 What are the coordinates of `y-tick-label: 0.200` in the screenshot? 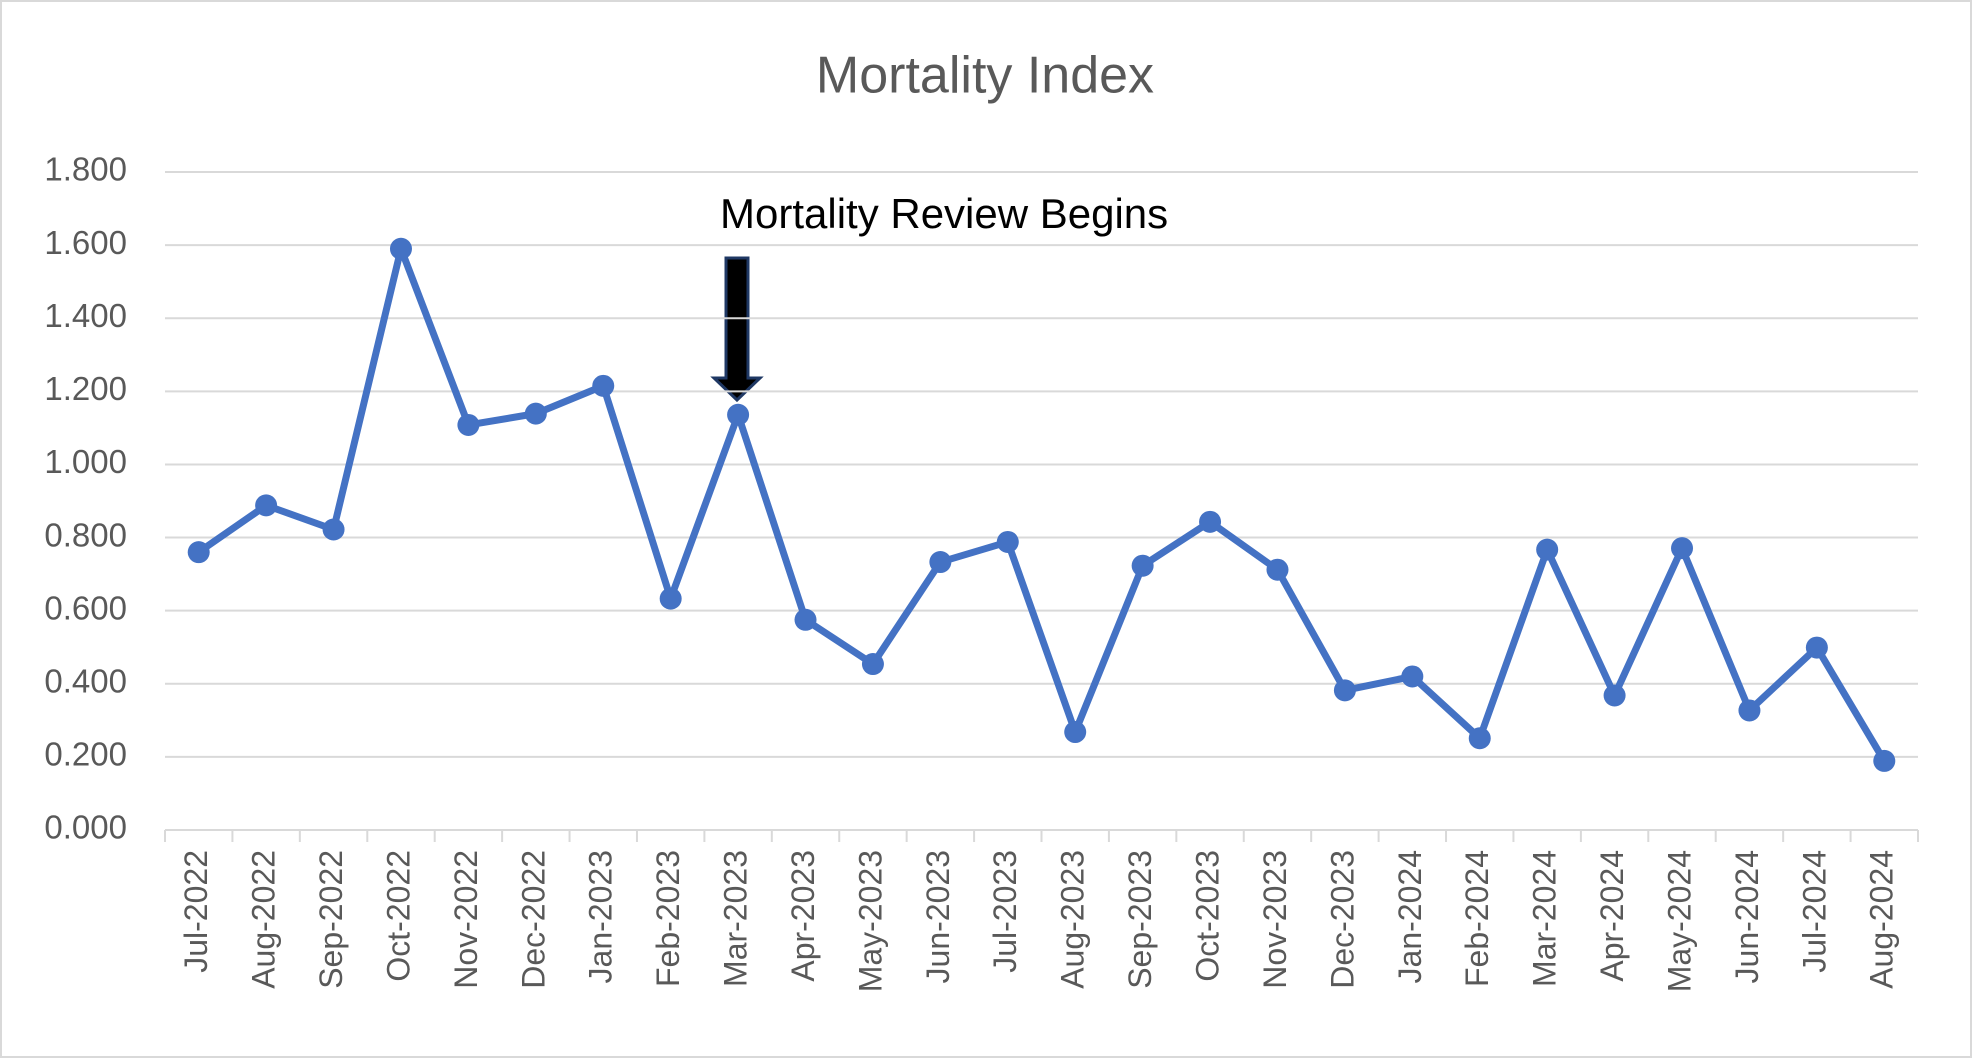 It's located at (85, 754).